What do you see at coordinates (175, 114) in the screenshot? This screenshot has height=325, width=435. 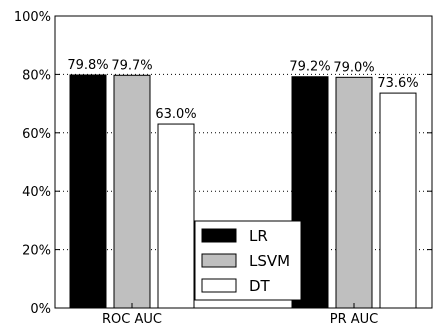 I see `data-label-dt-roc-auc: 63.0%` at bounding box center [175, 114].